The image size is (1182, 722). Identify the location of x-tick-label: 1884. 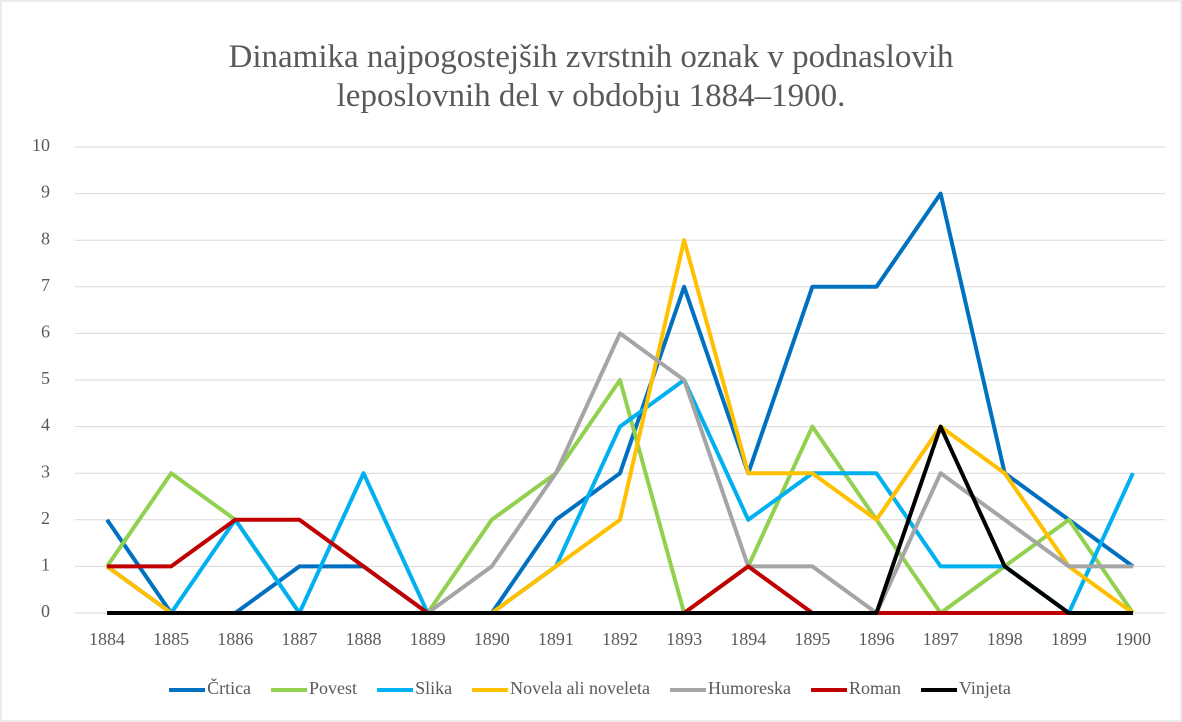
(107, 639).